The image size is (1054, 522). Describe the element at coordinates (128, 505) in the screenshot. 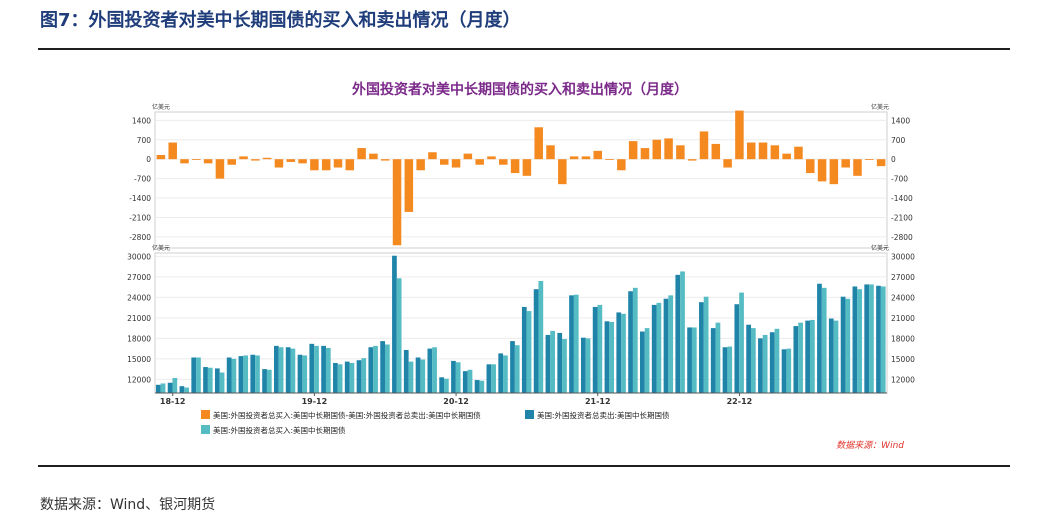

I see `source-footer: 数据来源：Wind、银河期货` at that location.